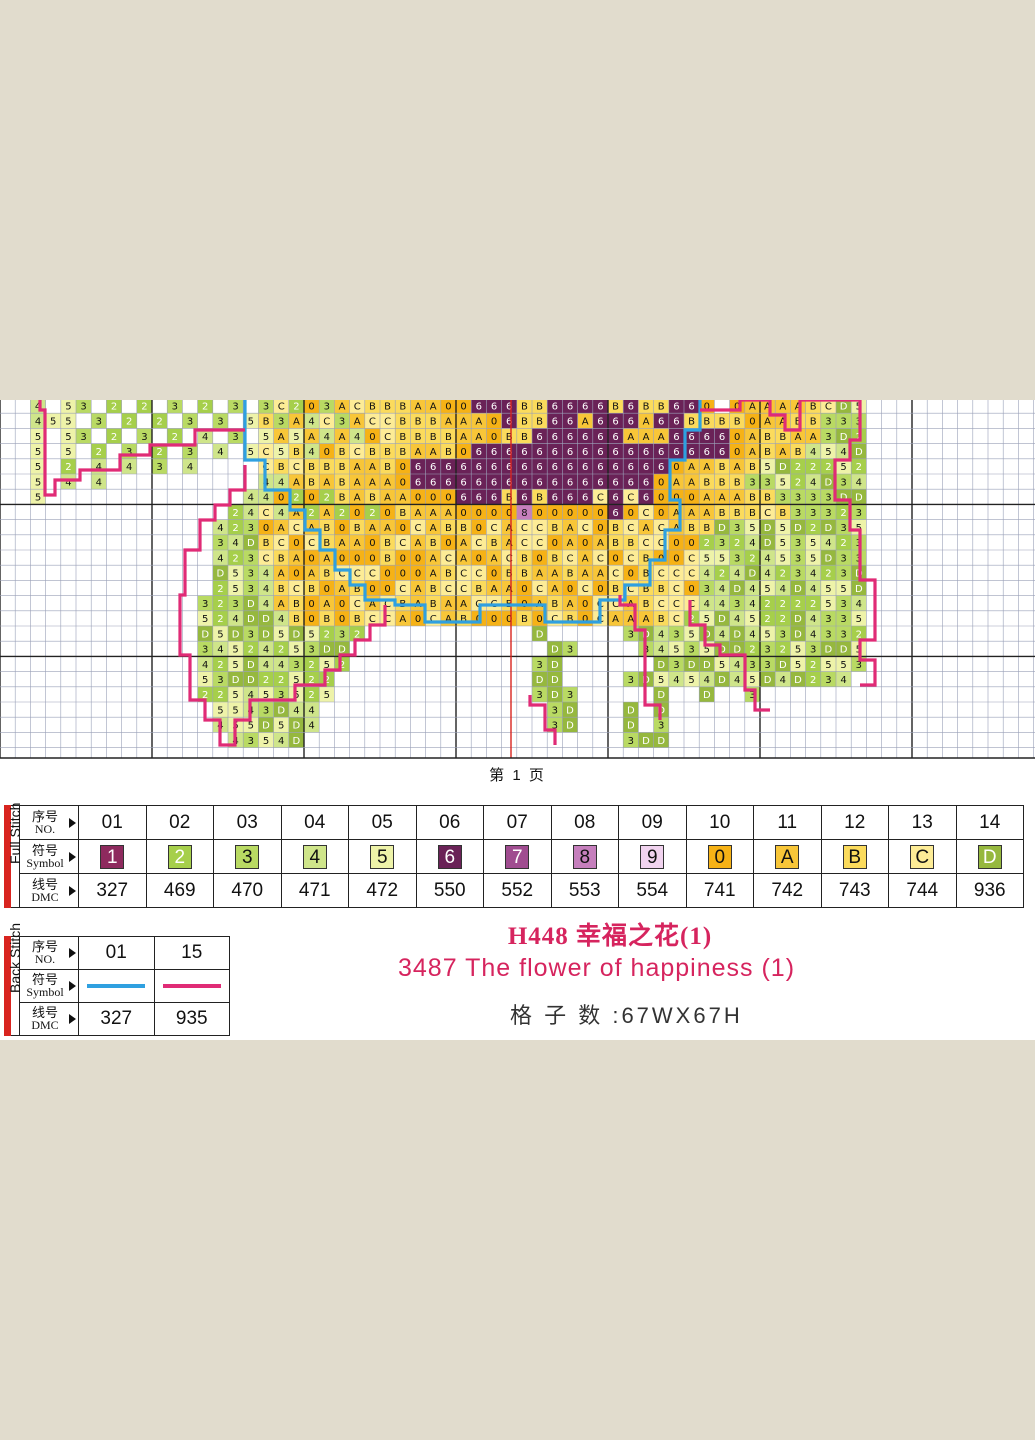  I want to click on page-label: 第 1 页, so click(517, 775).